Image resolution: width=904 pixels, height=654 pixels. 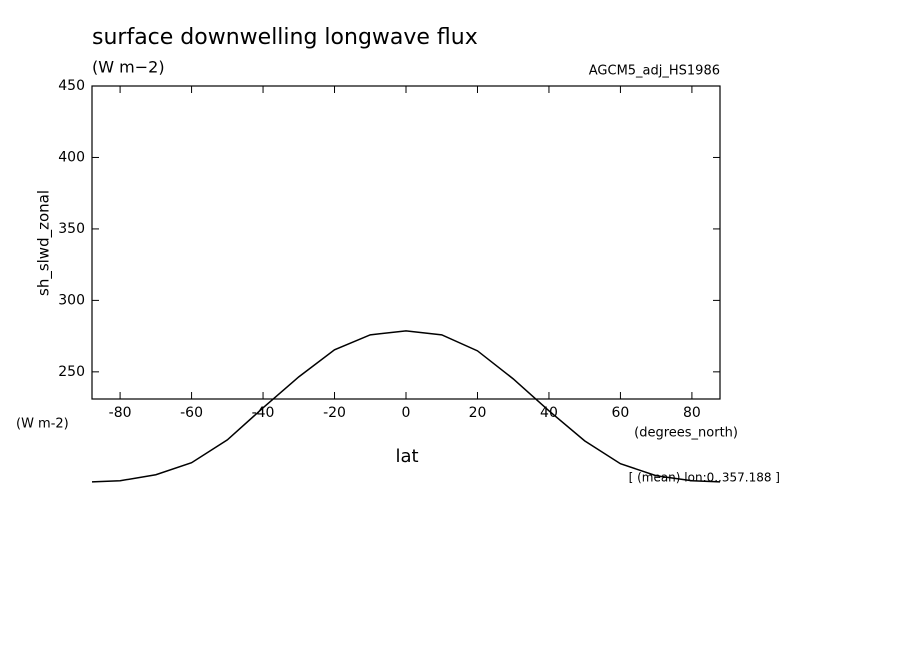 I want to click on x-tick-label: -60, so click(x=191, y=413).